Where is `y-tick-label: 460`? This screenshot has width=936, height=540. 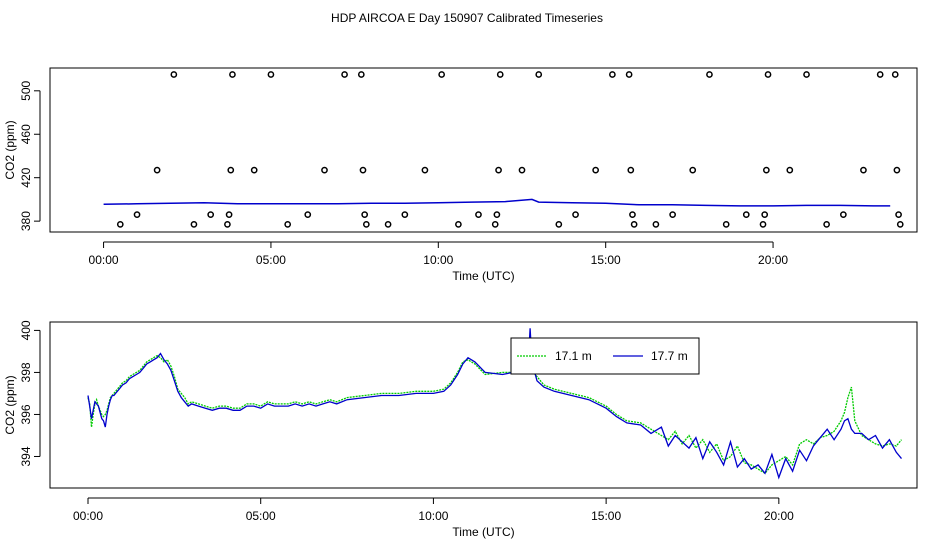
y-tick-label: 460 is located at coordinates (26, 134).